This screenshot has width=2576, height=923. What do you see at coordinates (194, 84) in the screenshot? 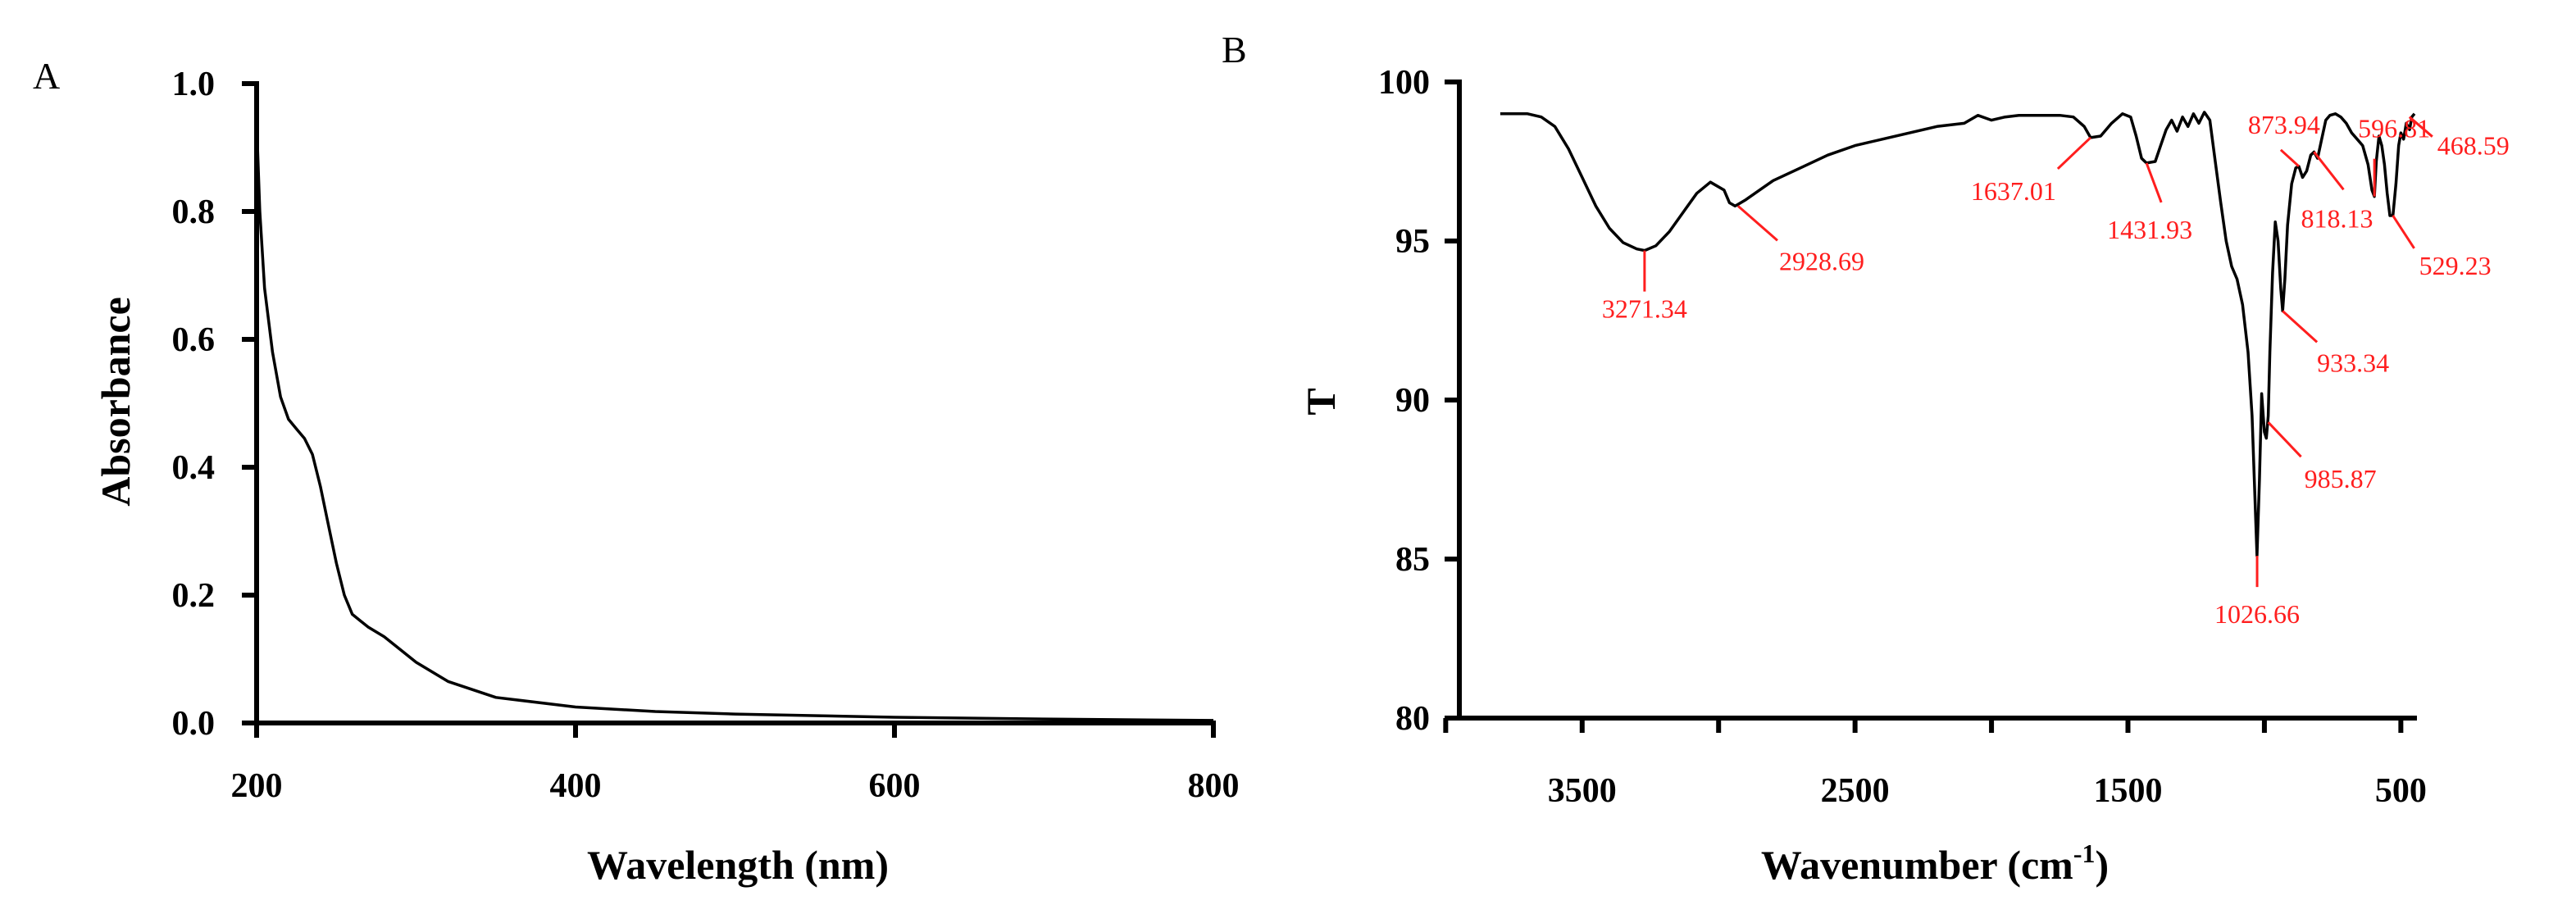
I see `panel-a-y-tick-label: 1.0` at bounding box center [194, 84].